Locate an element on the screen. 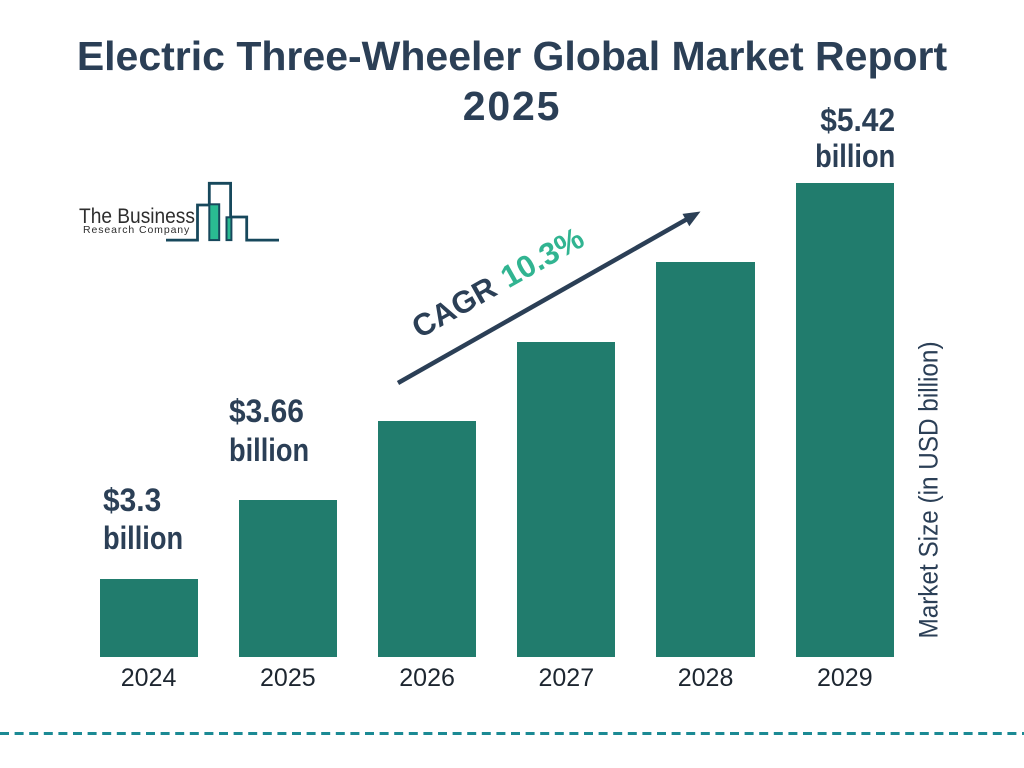  x-tick-2025: 2025 is located at coordinates (288, 678).